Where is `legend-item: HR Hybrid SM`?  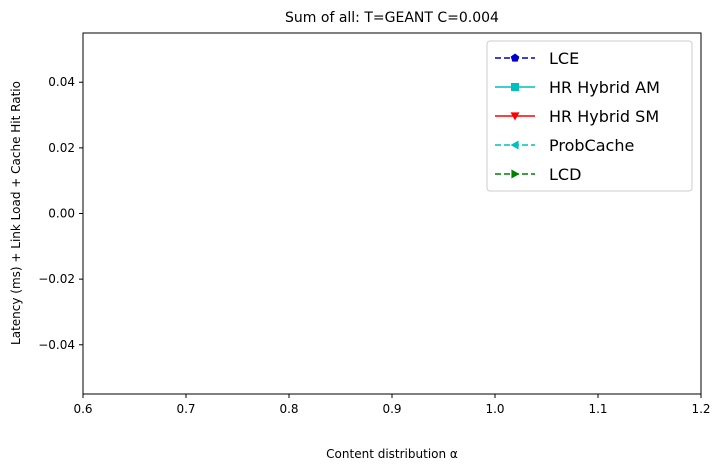
legend-item: HR Hybrid SM is located at coordinates (577, 116).